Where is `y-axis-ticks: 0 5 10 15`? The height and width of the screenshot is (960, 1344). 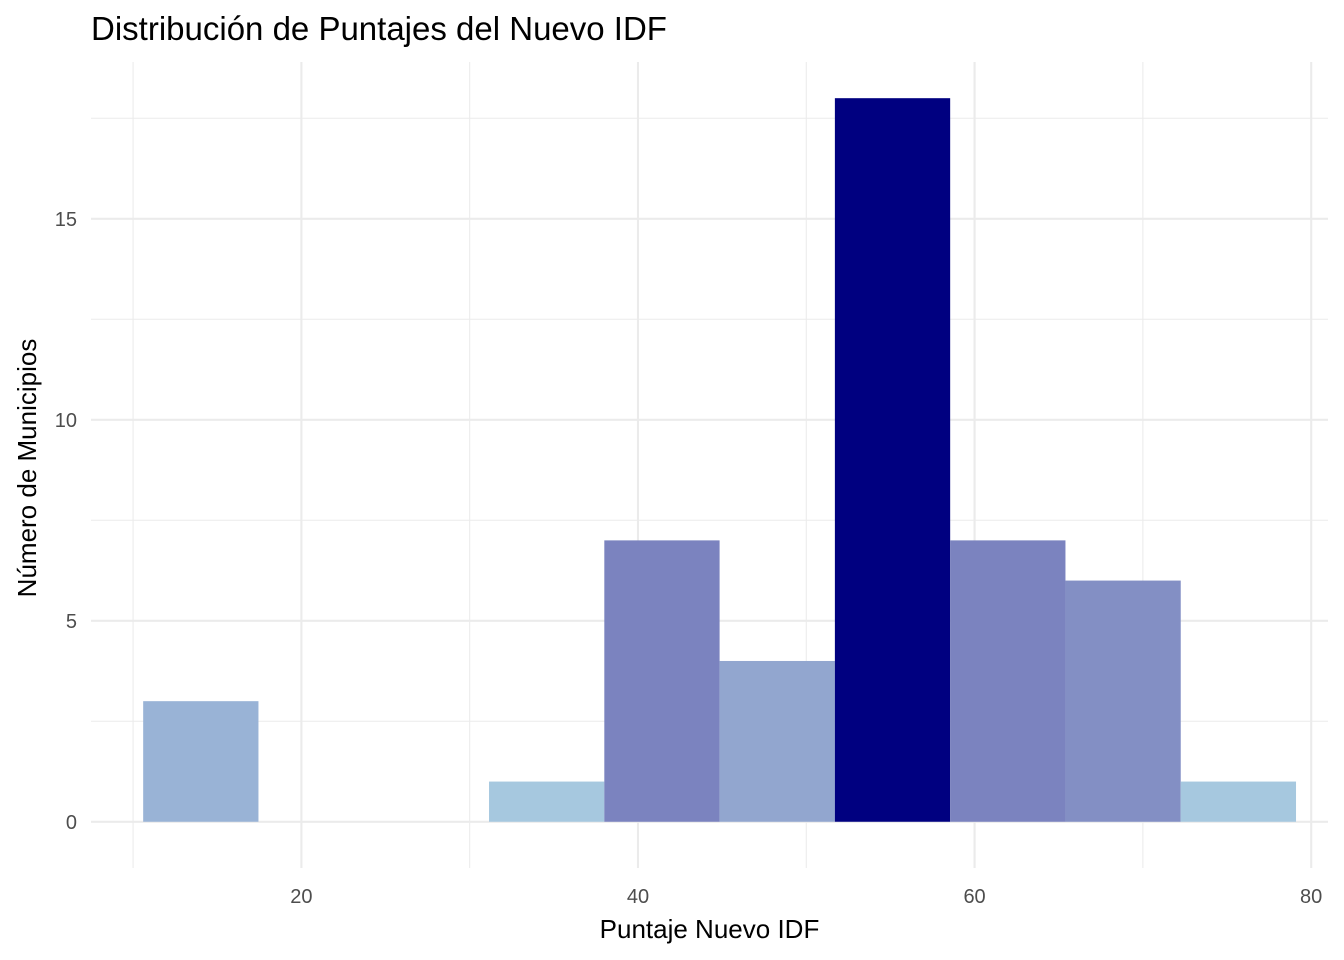
y-axis-ticks: 0 5 10 15 is located at coordinates (66, 521).